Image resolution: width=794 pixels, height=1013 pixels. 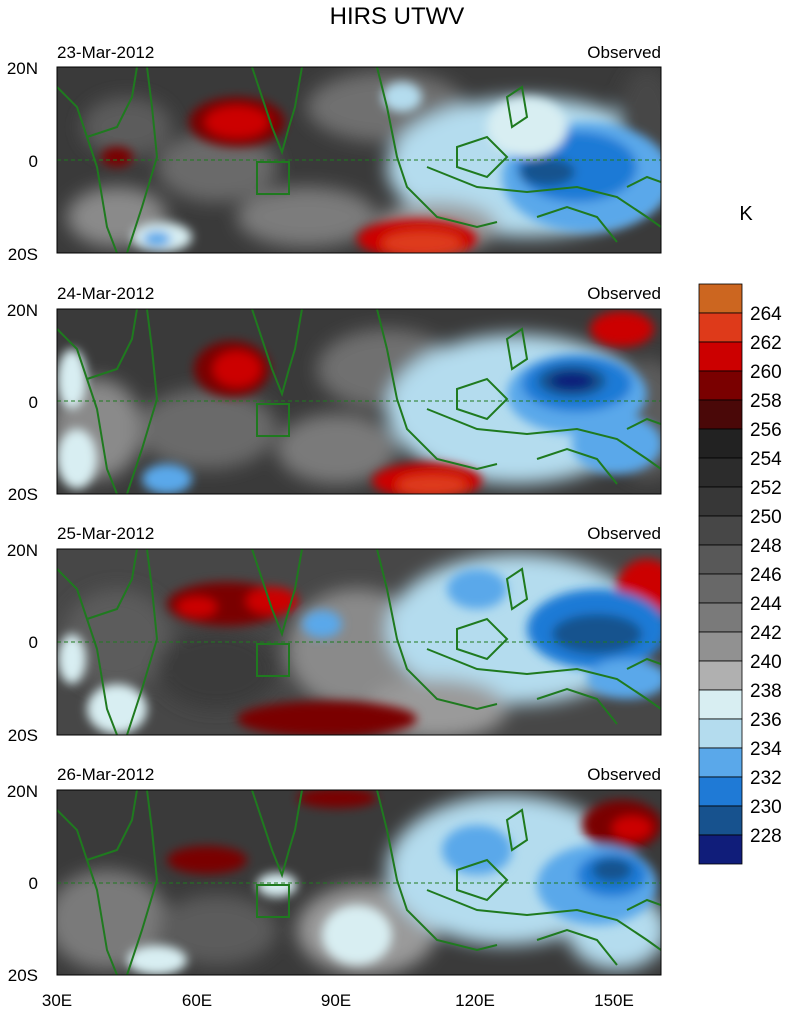 I want to click on colorbar-label: 228, so click(x=766, y=836).